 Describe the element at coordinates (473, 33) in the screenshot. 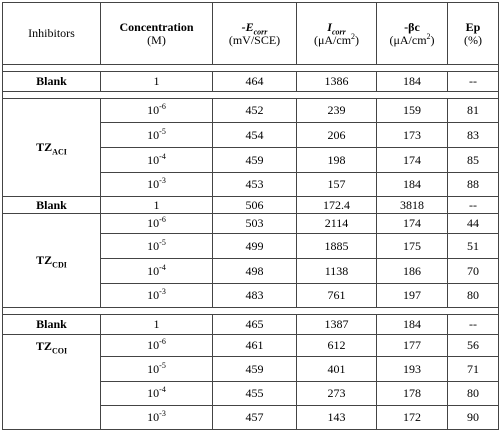

I see `header-ep: Ep (%)` at that location.